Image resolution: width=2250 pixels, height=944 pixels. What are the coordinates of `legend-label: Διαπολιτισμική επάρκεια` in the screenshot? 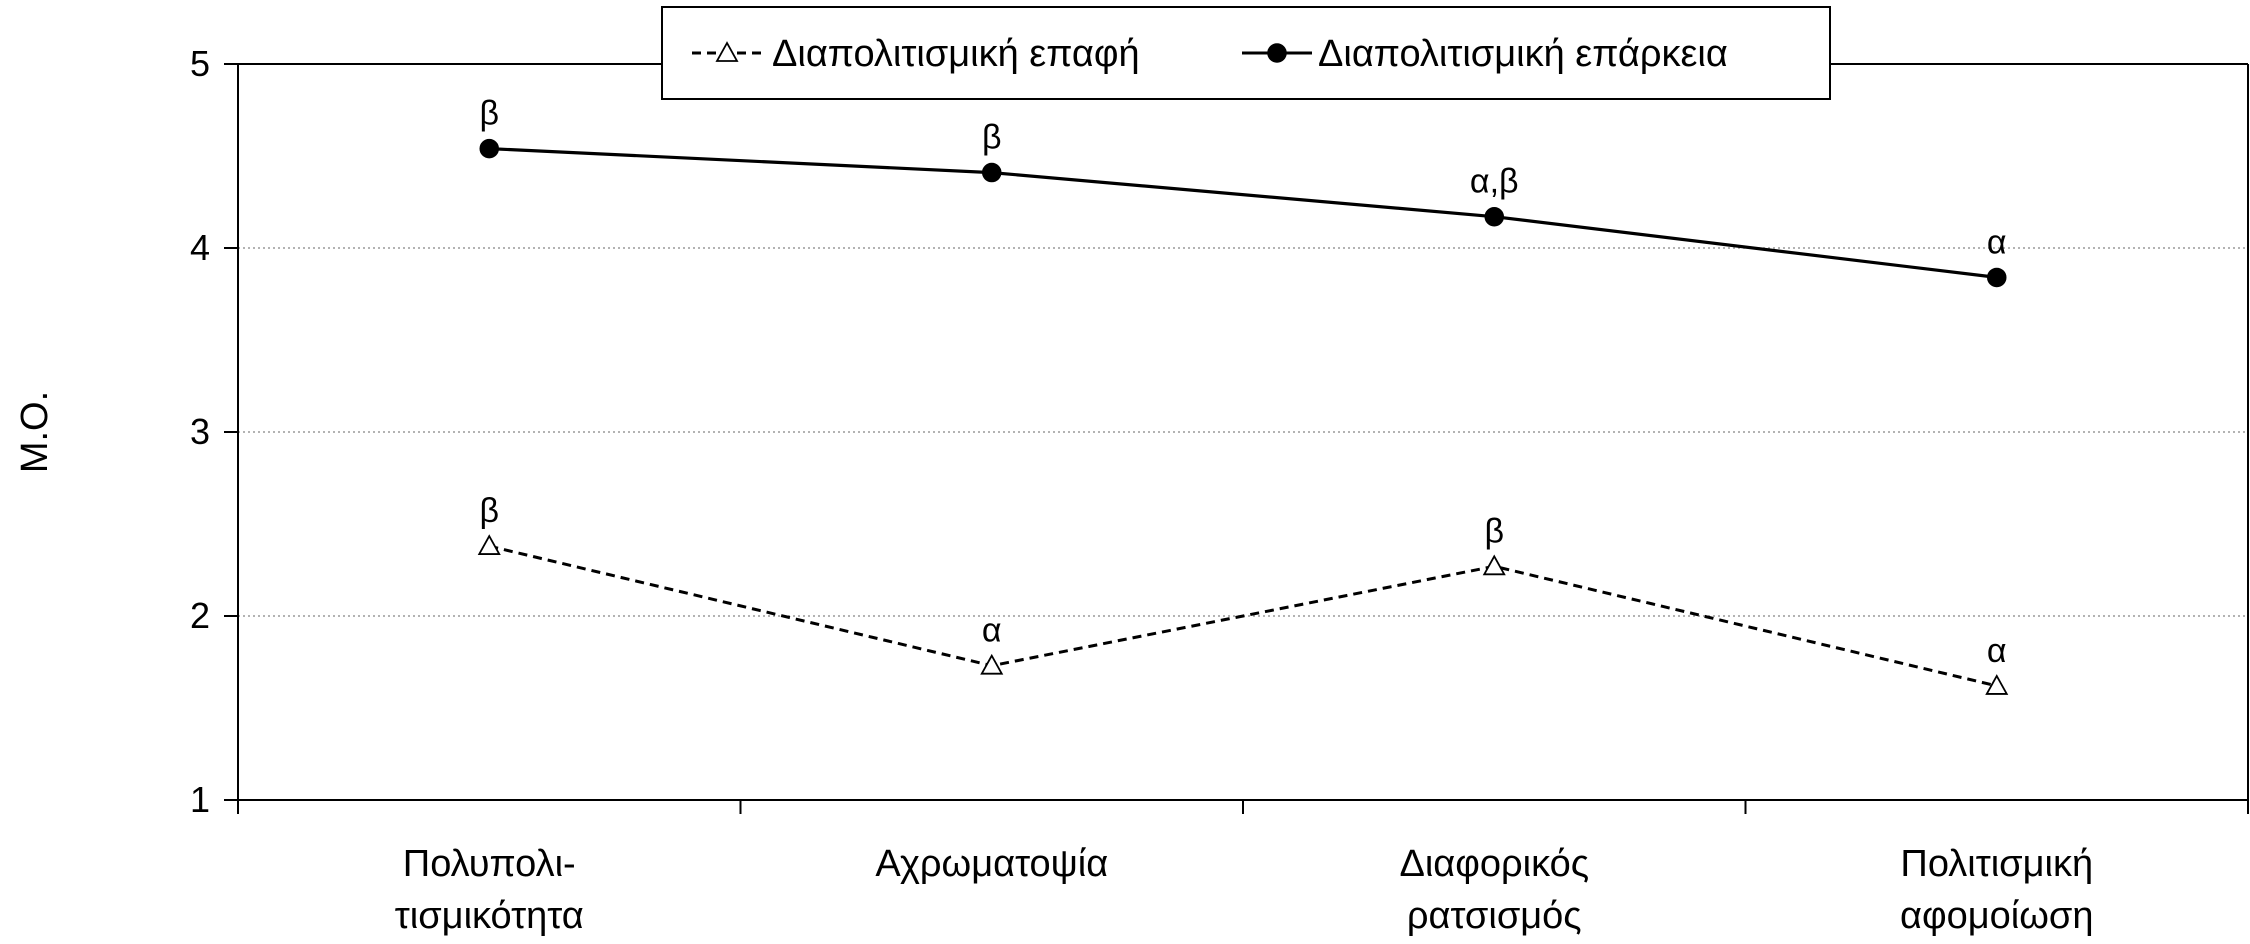 It's located at (1523, 54).